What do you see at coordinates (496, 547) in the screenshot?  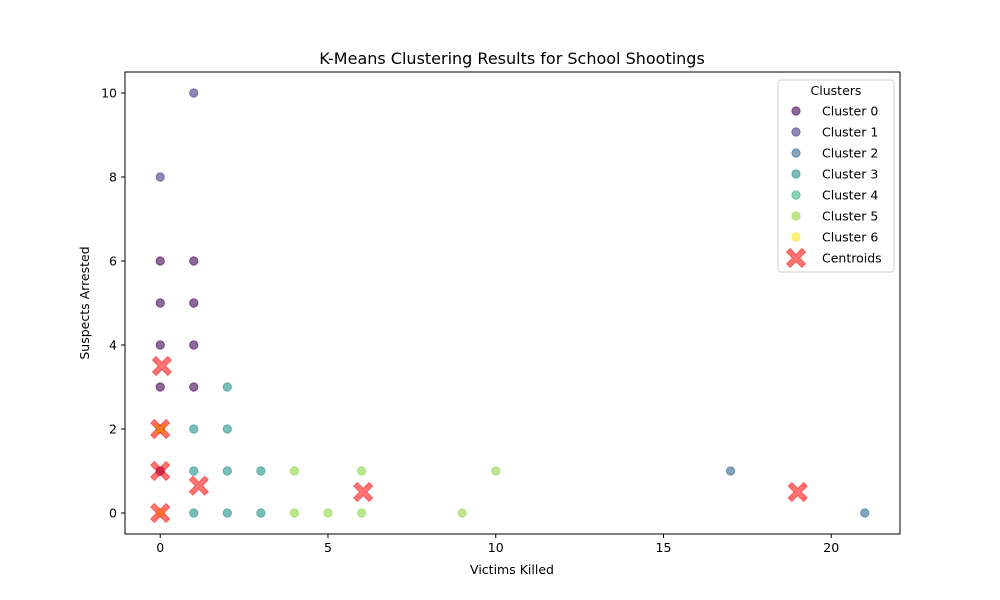 I see `x-tick-label: 10` at bounding box center [496, 547].